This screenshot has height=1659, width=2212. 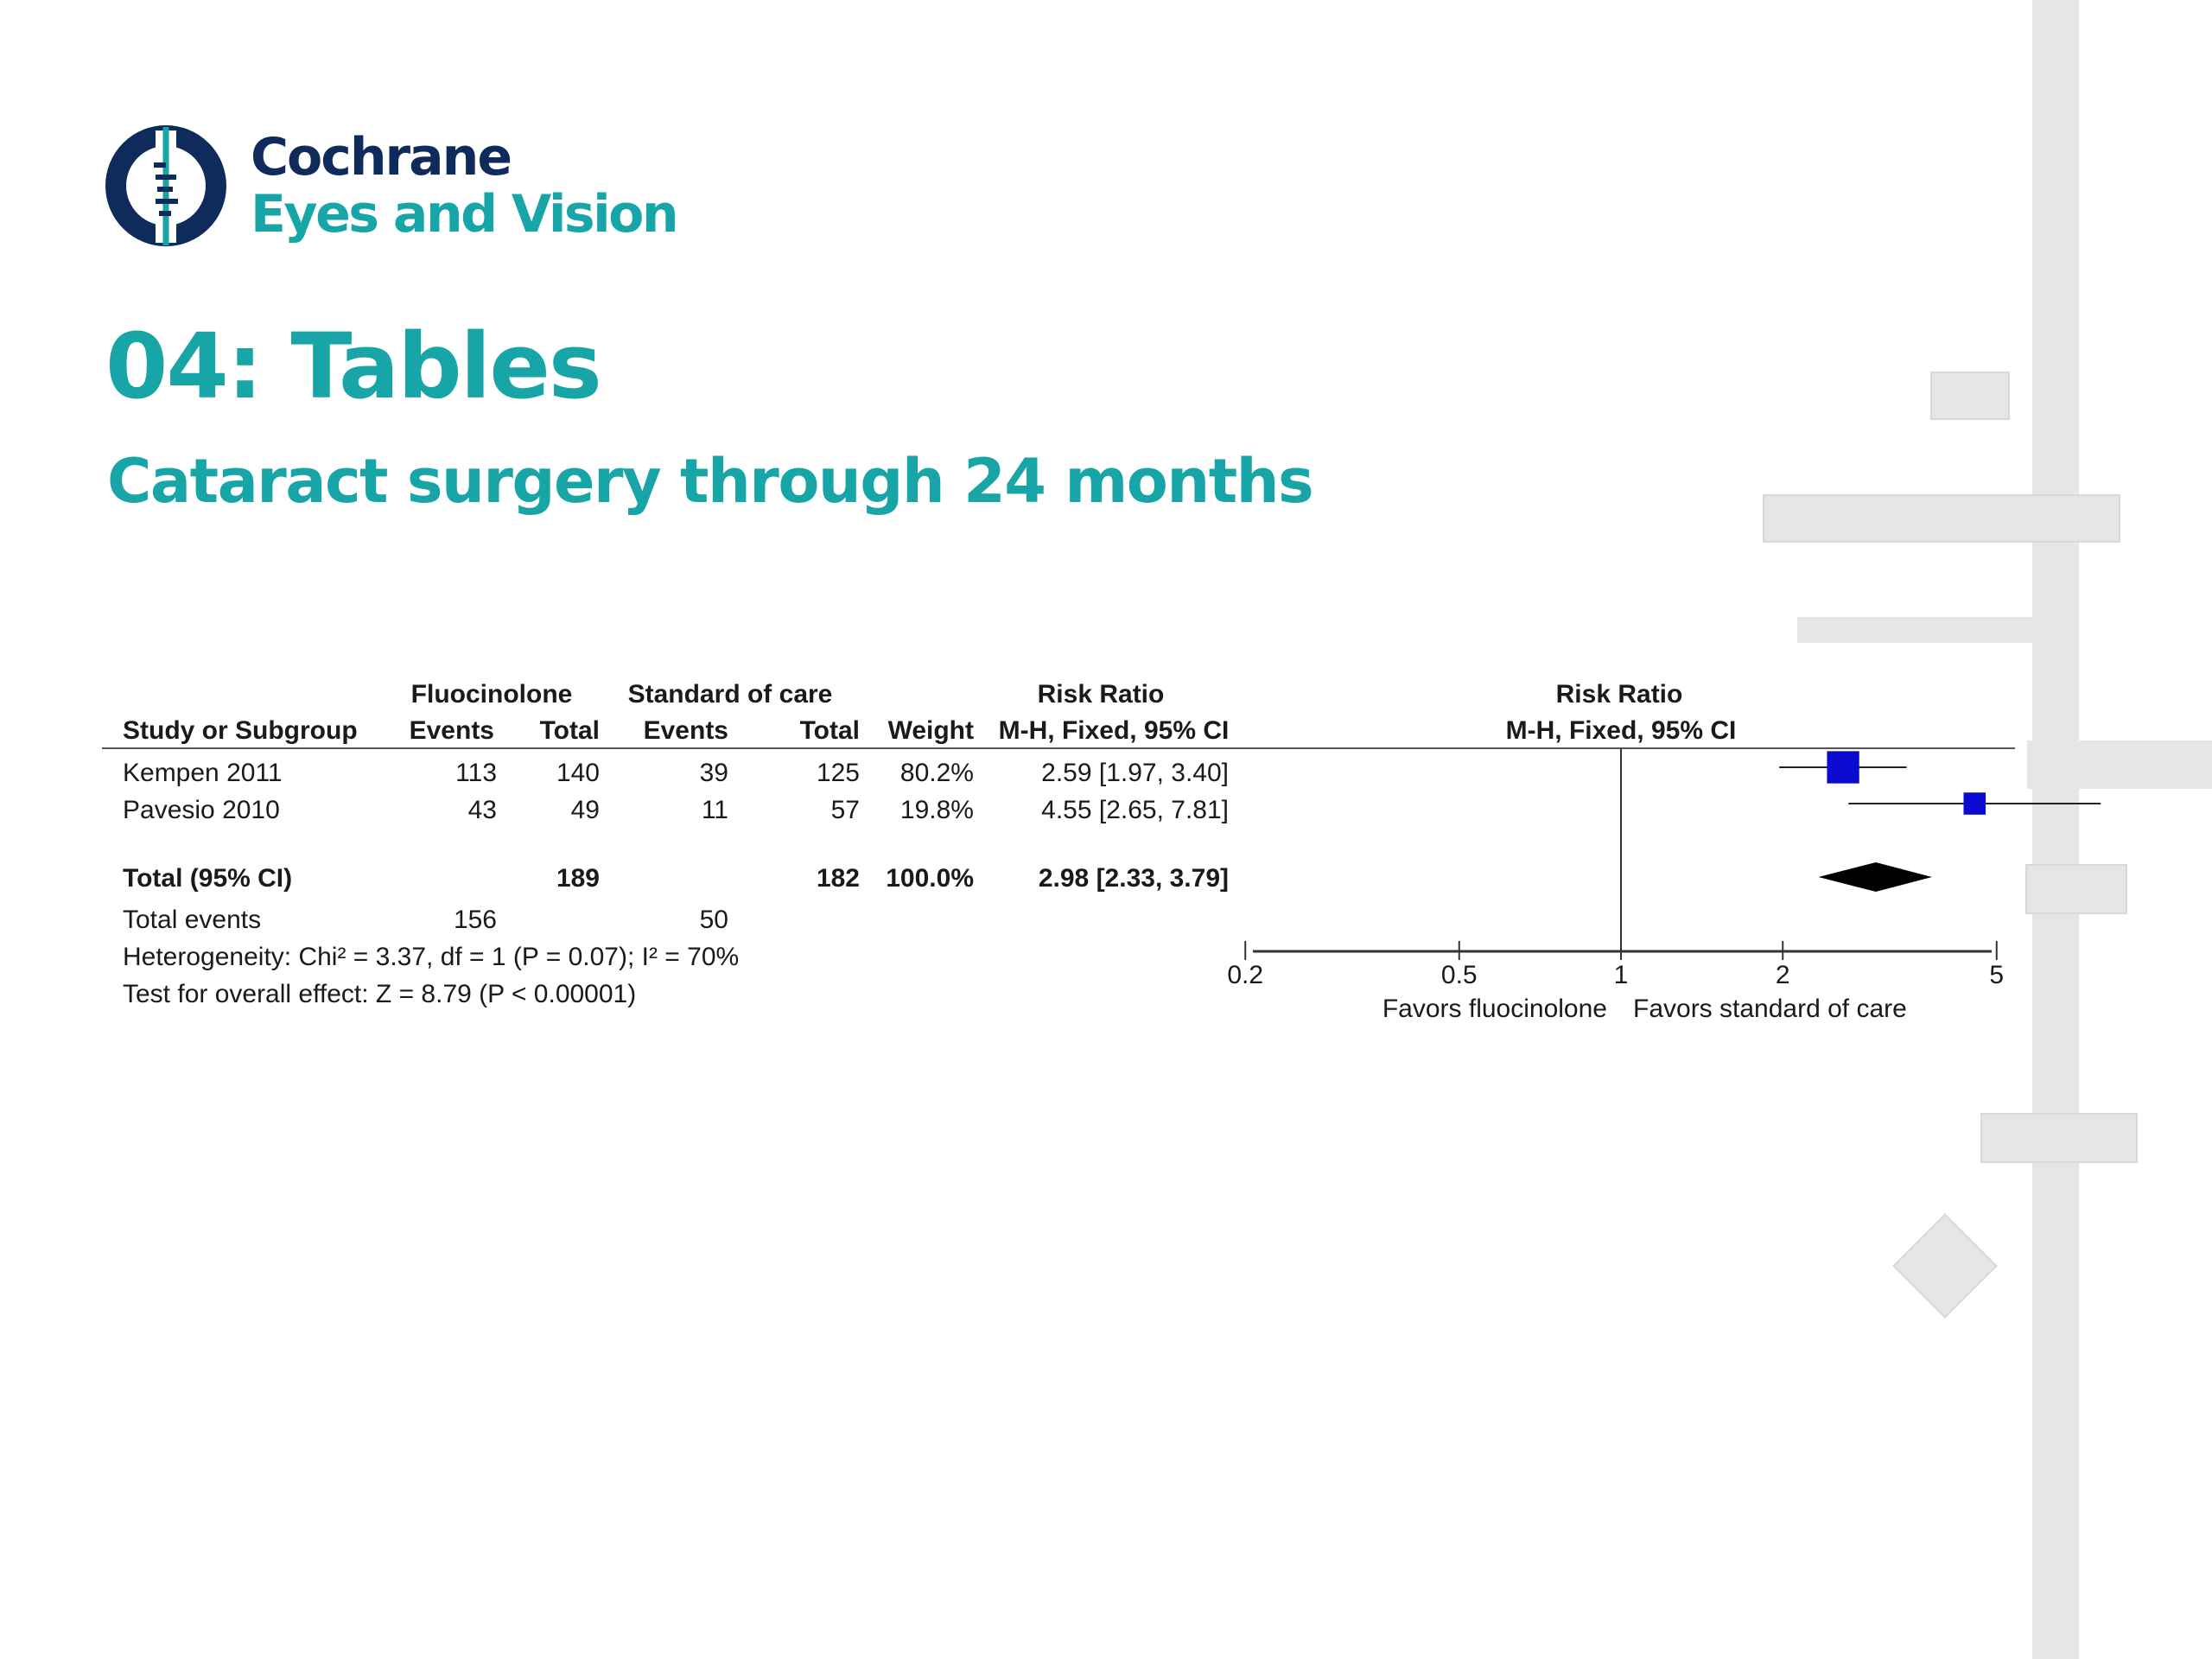 I want to click on events2: 50, so click(x=714, y=920).